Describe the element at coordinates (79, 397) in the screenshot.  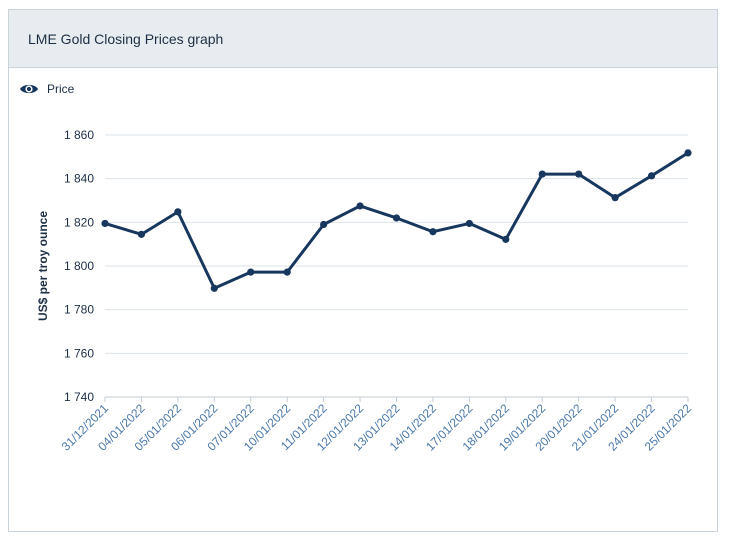
I see `y-tick-label: 1 740` at that location.